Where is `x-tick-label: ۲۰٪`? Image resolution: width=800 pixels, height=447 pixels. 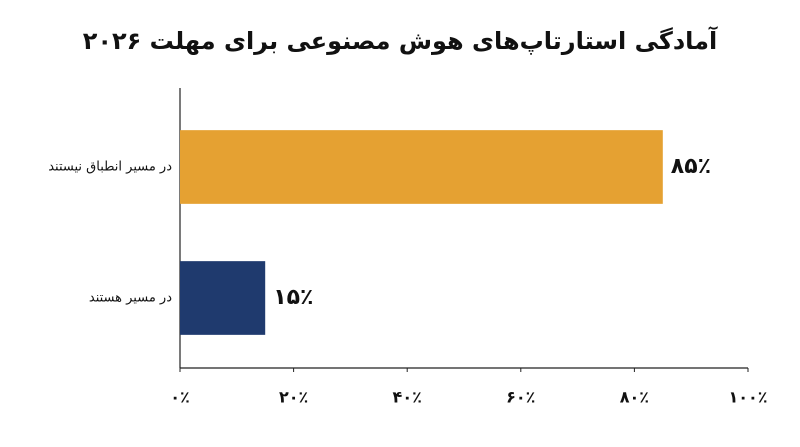 x-tick-label: ۲۰٪ is located at coordinates (293, 397).